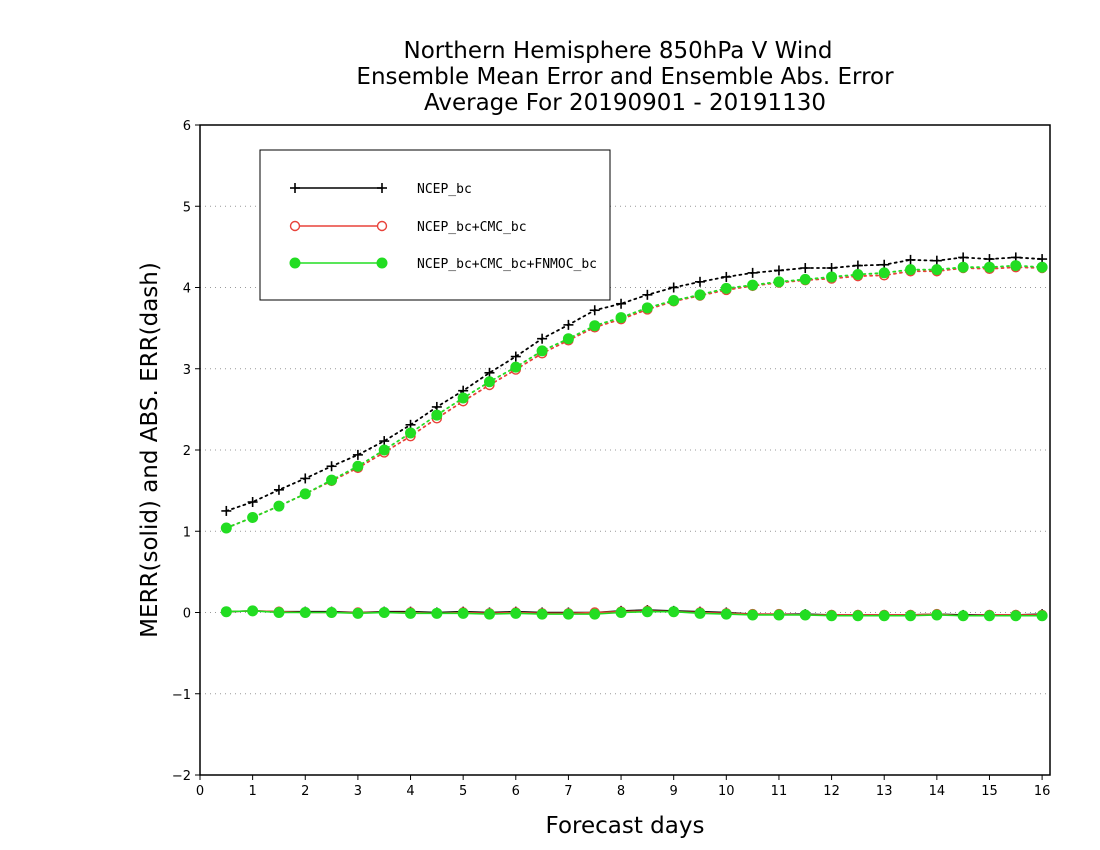 The width and height of the screenshot is (1100, 850). Describe the element at coordinates (618, 51) in the screenshot. I see `title-line-1: Northern Hemisphere 850hPa V Wind` at that location.